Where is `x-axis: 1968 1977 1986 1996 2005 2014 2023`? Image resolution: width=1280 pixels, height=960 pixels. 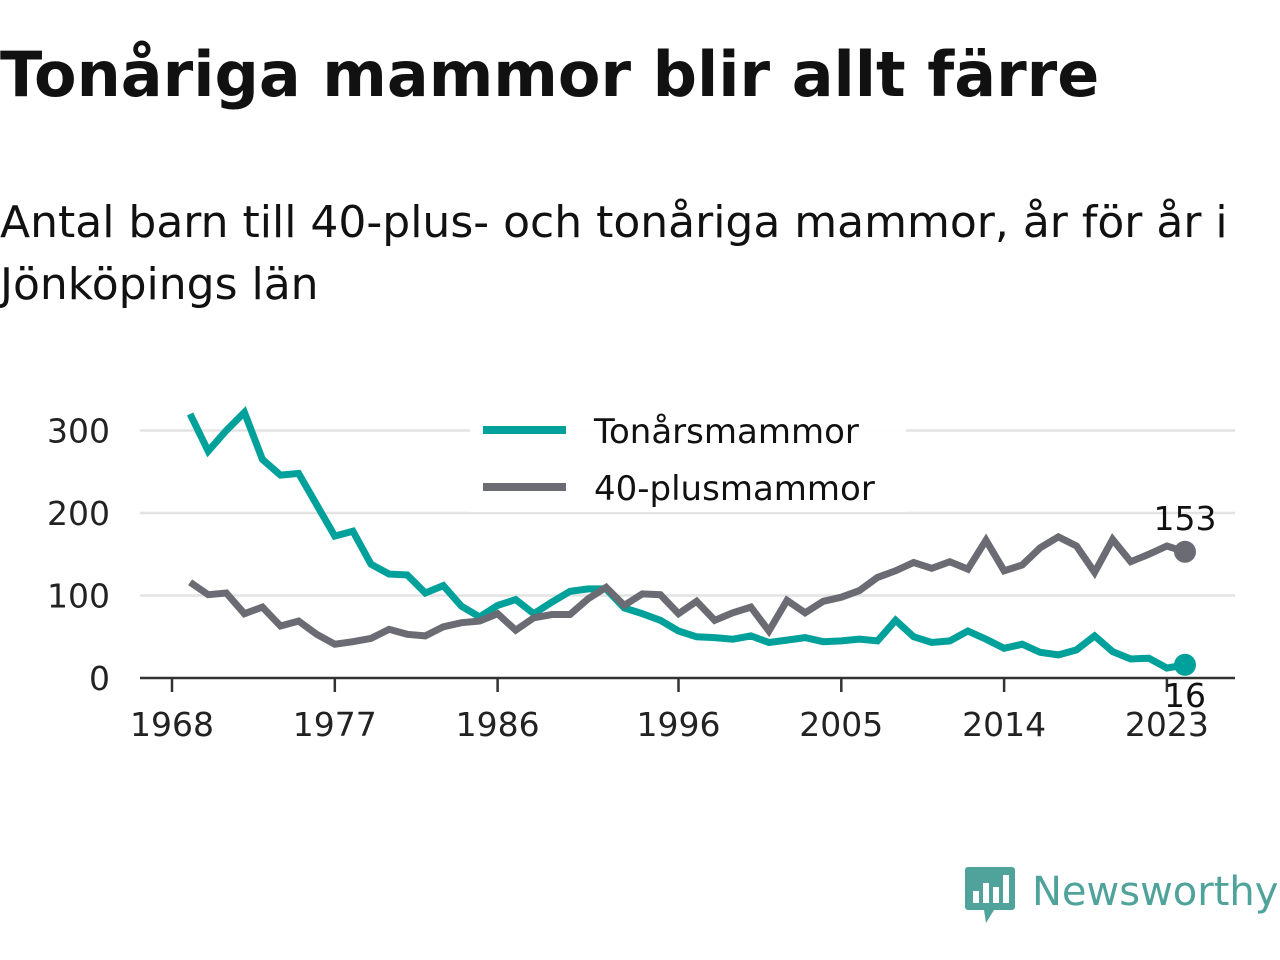
x-axis: 1968 1977 1986 1996 2005 2014 2023 is located at coordinates (682, 708).